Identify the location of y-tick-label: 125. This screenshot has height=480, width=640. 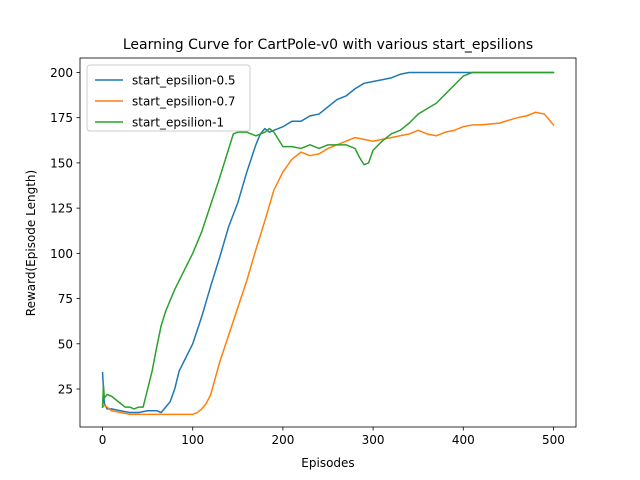
(61, 209).